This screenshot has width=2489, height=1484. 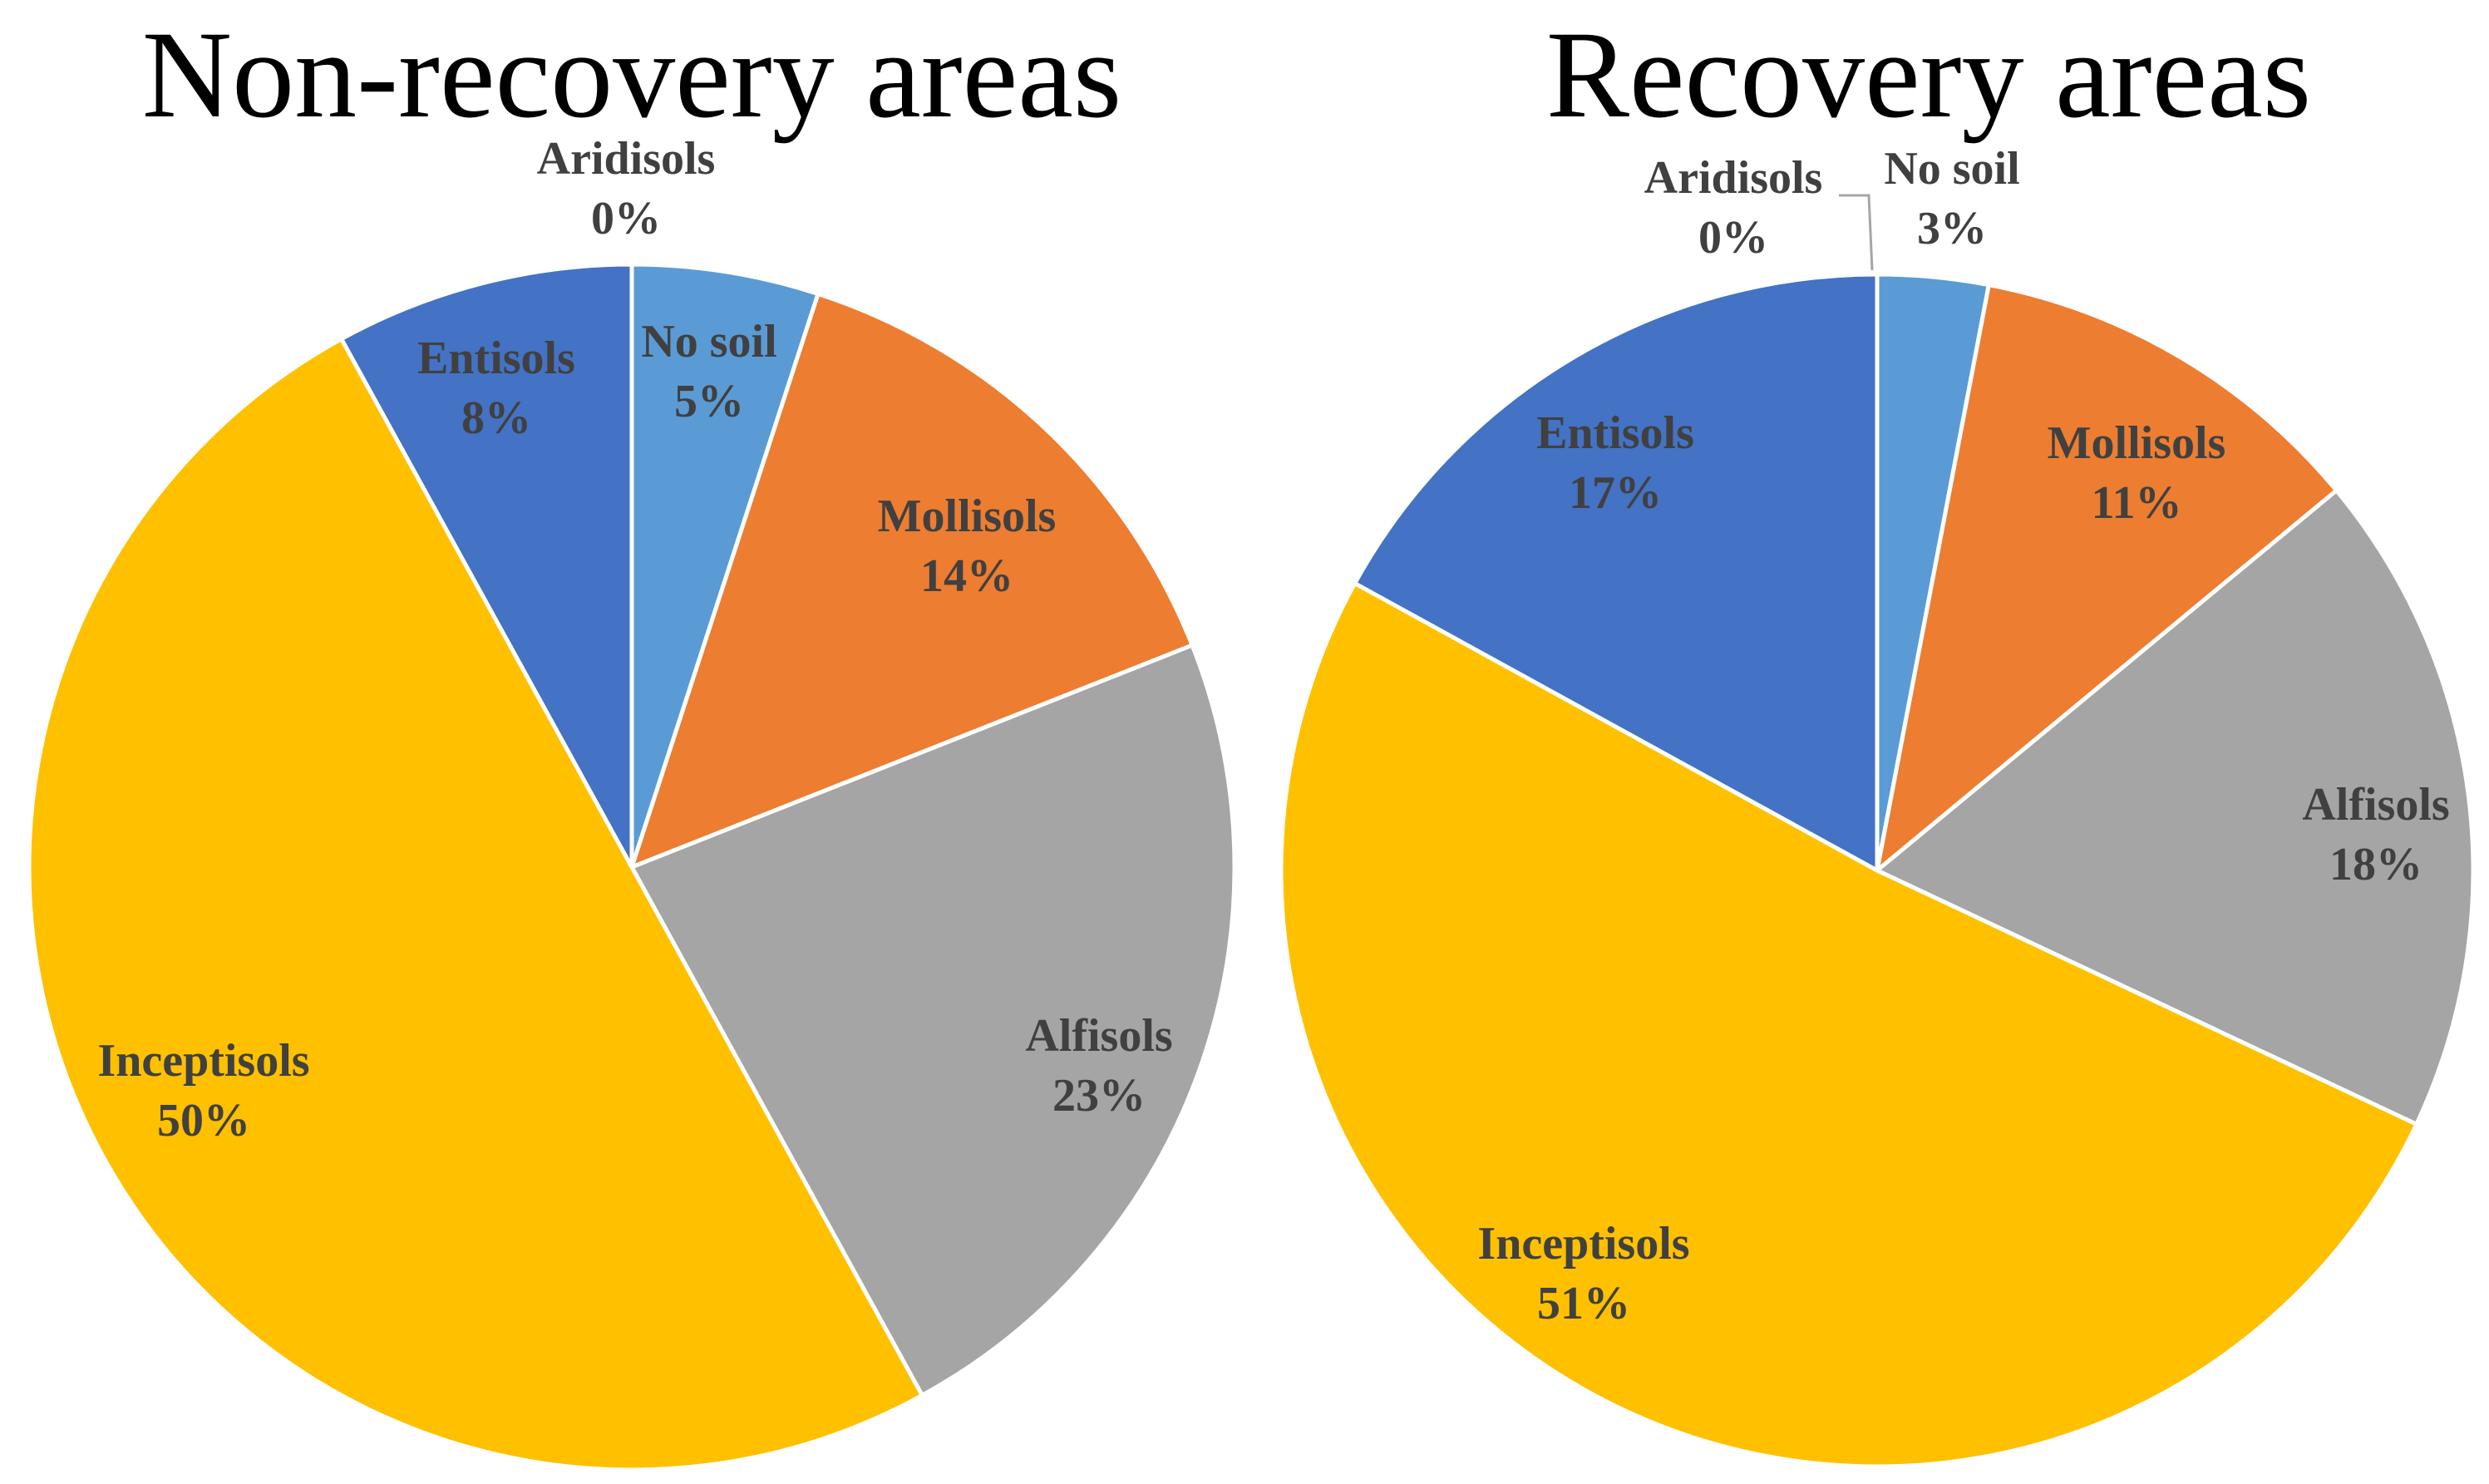 I want to click on chart-title: Recovery areas, so click(x=1929, y=75).